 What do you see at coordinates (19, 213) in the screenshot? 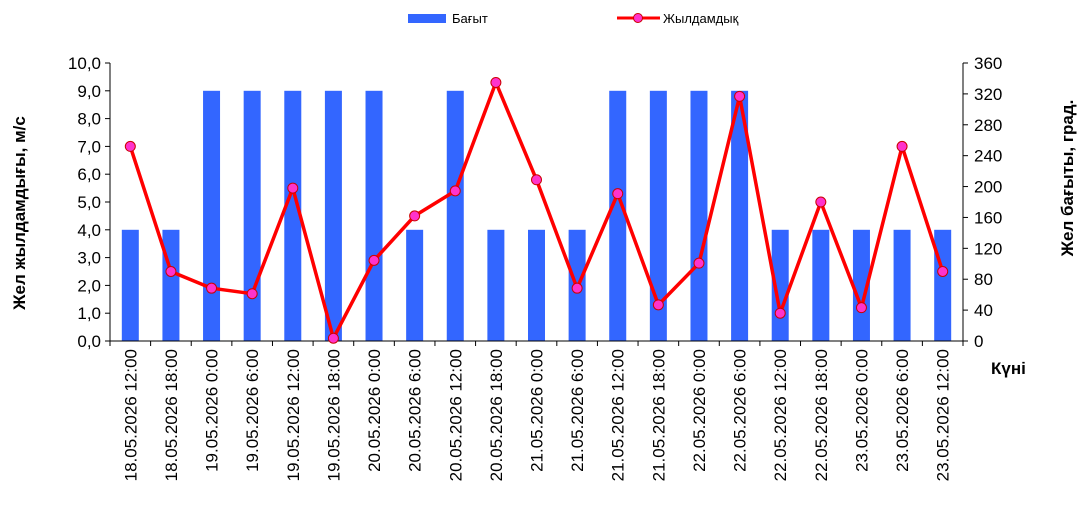
I see `y-axis-left-title: Жел жылдамдығы, м/с` at bounding box center [19, 213].